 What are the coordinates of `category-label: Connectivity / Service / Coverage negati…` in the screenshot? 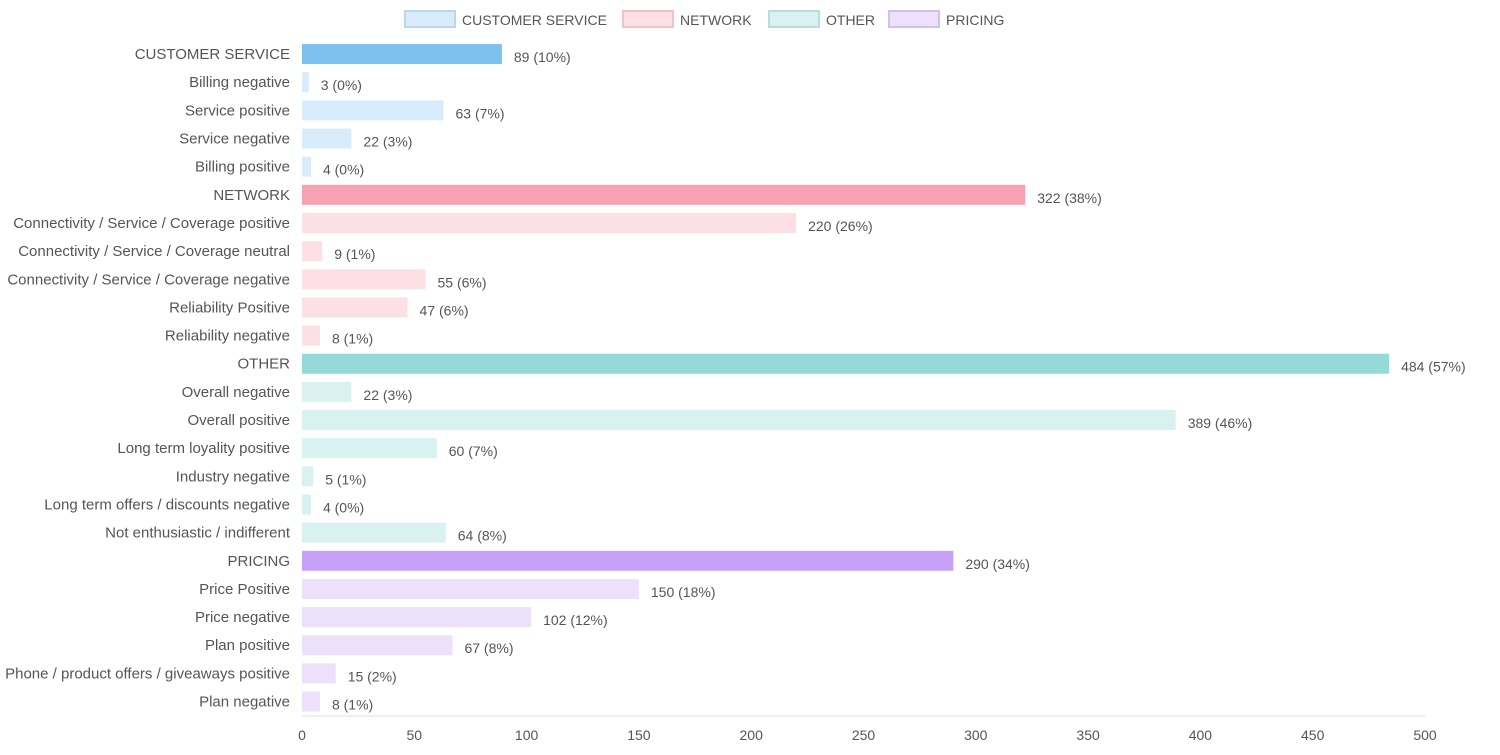 It's located at (148, 279).